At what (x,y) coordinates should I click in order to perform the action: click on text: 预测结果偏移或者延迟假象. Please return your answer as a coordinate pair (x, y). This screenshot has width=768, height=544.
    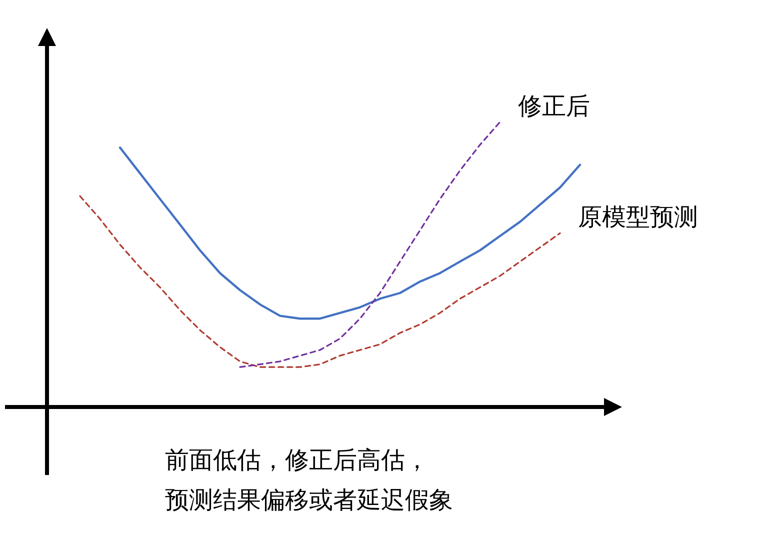
    Looking at the image, I should click on (309, 500).